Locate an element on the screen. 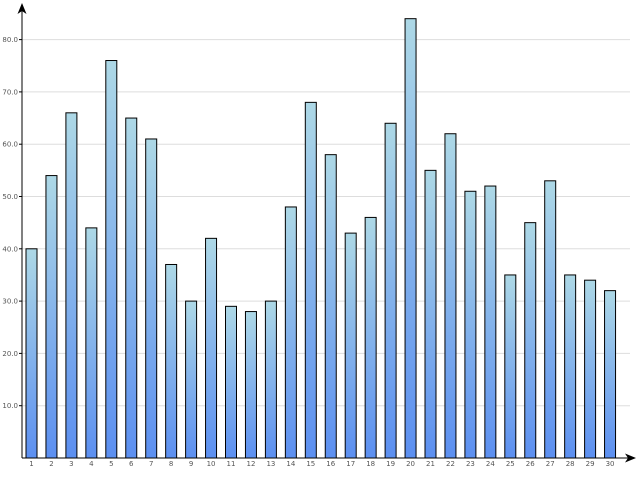 The image size is (640, 480). x-tick-label: 27 is located at coordinates (550, 464).